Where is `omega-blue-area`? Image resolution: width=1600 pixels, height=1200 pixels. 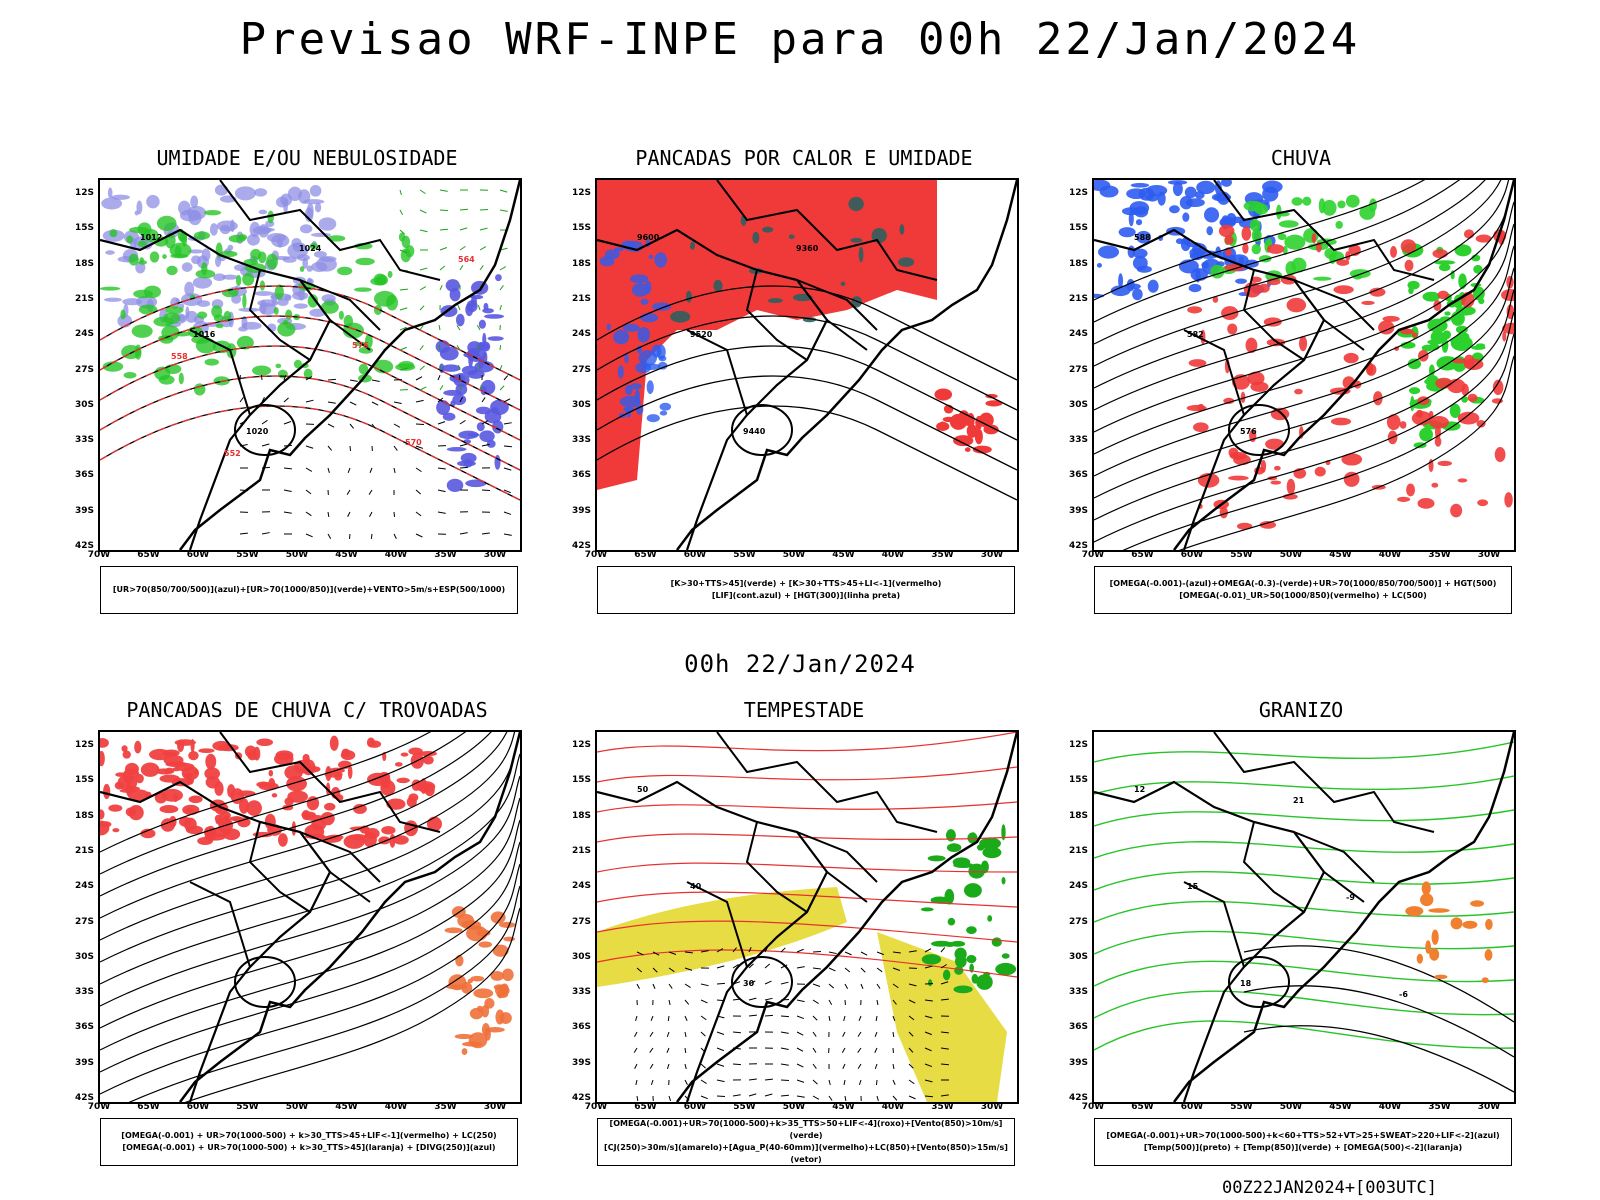 omega-blue-area is located at coordinates (1137, 294).